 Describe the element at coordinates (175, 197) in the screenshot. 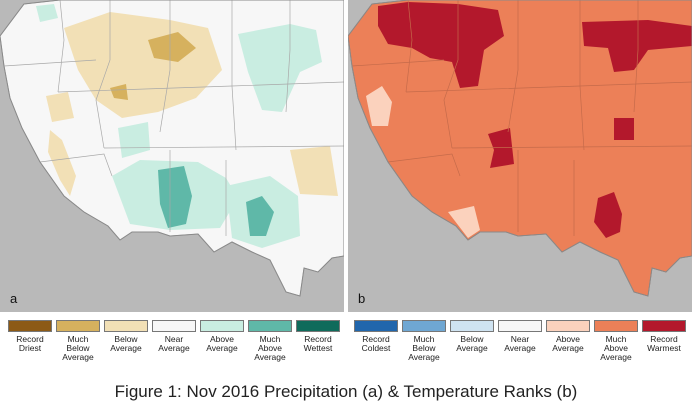

I see `much-above-average-area-new-mexico` at that location.